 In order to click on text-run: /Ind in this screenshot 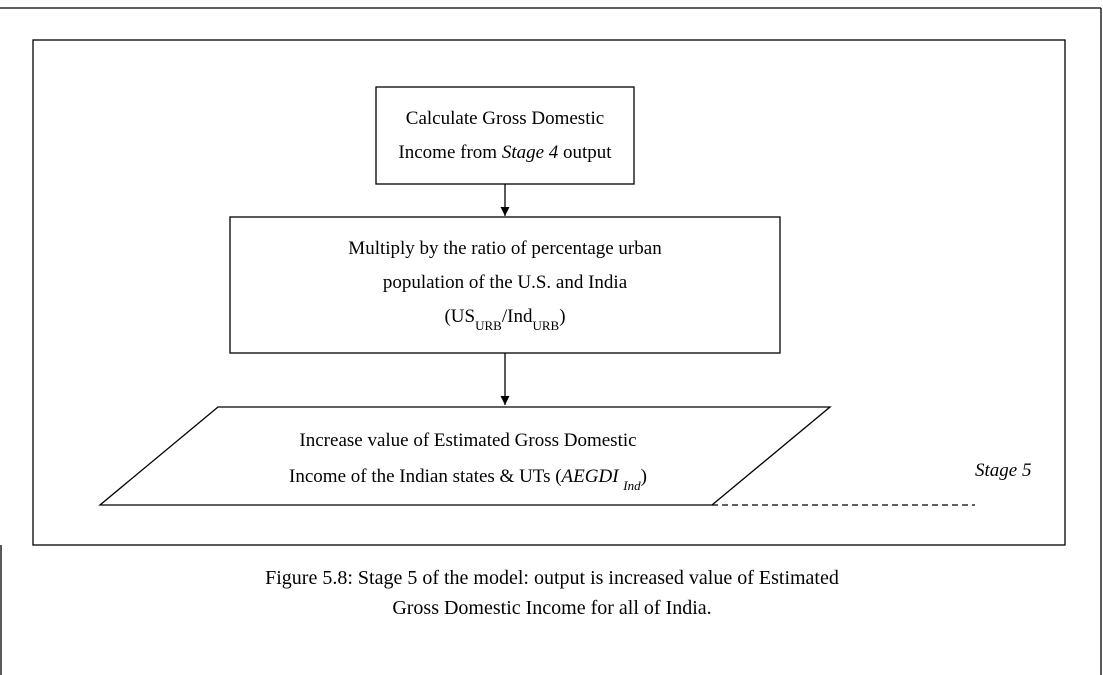, I will do `click(517, 316)`.